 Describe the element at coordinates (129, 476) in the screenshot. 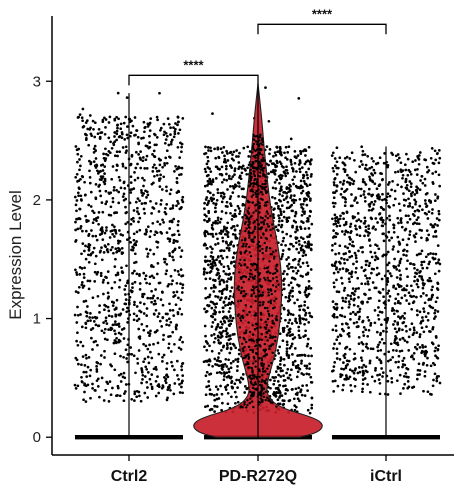

I see `x-tick-label: Ctrl2` at that location.